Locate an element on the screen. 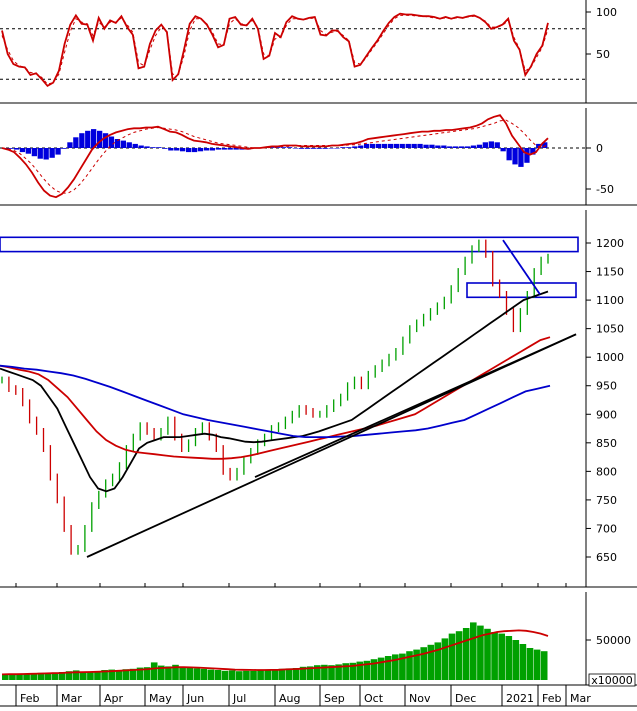 Image resolution: width=637 pixels, height=711 pixels. price-axis-tick-label: 1000 is located at coordinates (610, 357).